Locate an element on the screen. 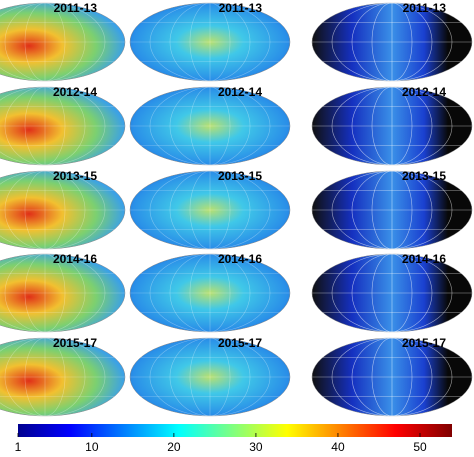  colorbar-tick-label: 50 is located at coordinates (420, 447).